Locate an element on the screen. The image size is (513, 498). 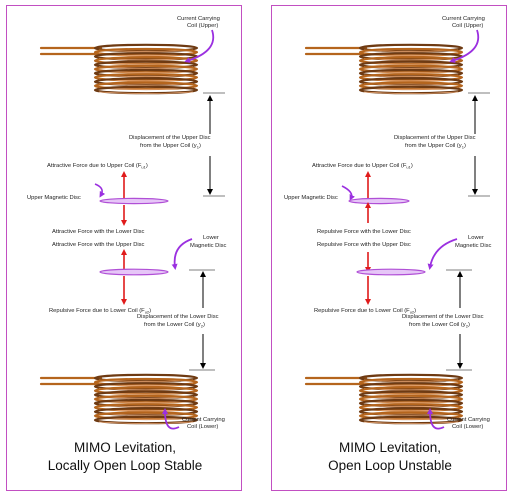
force-between-label-upper: Repulsive Force with the Lower Disc is located at coordinates (364, 232).